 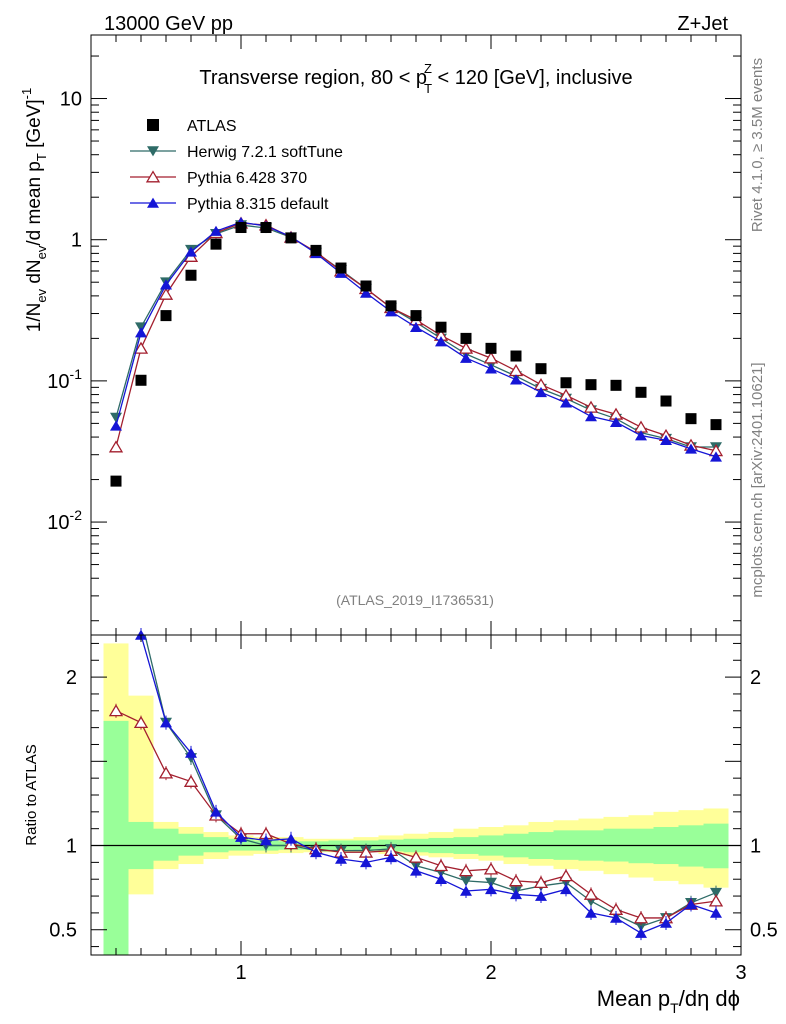 What do you see at coordinates (71, 678) in the screenshot?
I see `ratio-y-tick-label: 2` at bounding box center [71, 678].